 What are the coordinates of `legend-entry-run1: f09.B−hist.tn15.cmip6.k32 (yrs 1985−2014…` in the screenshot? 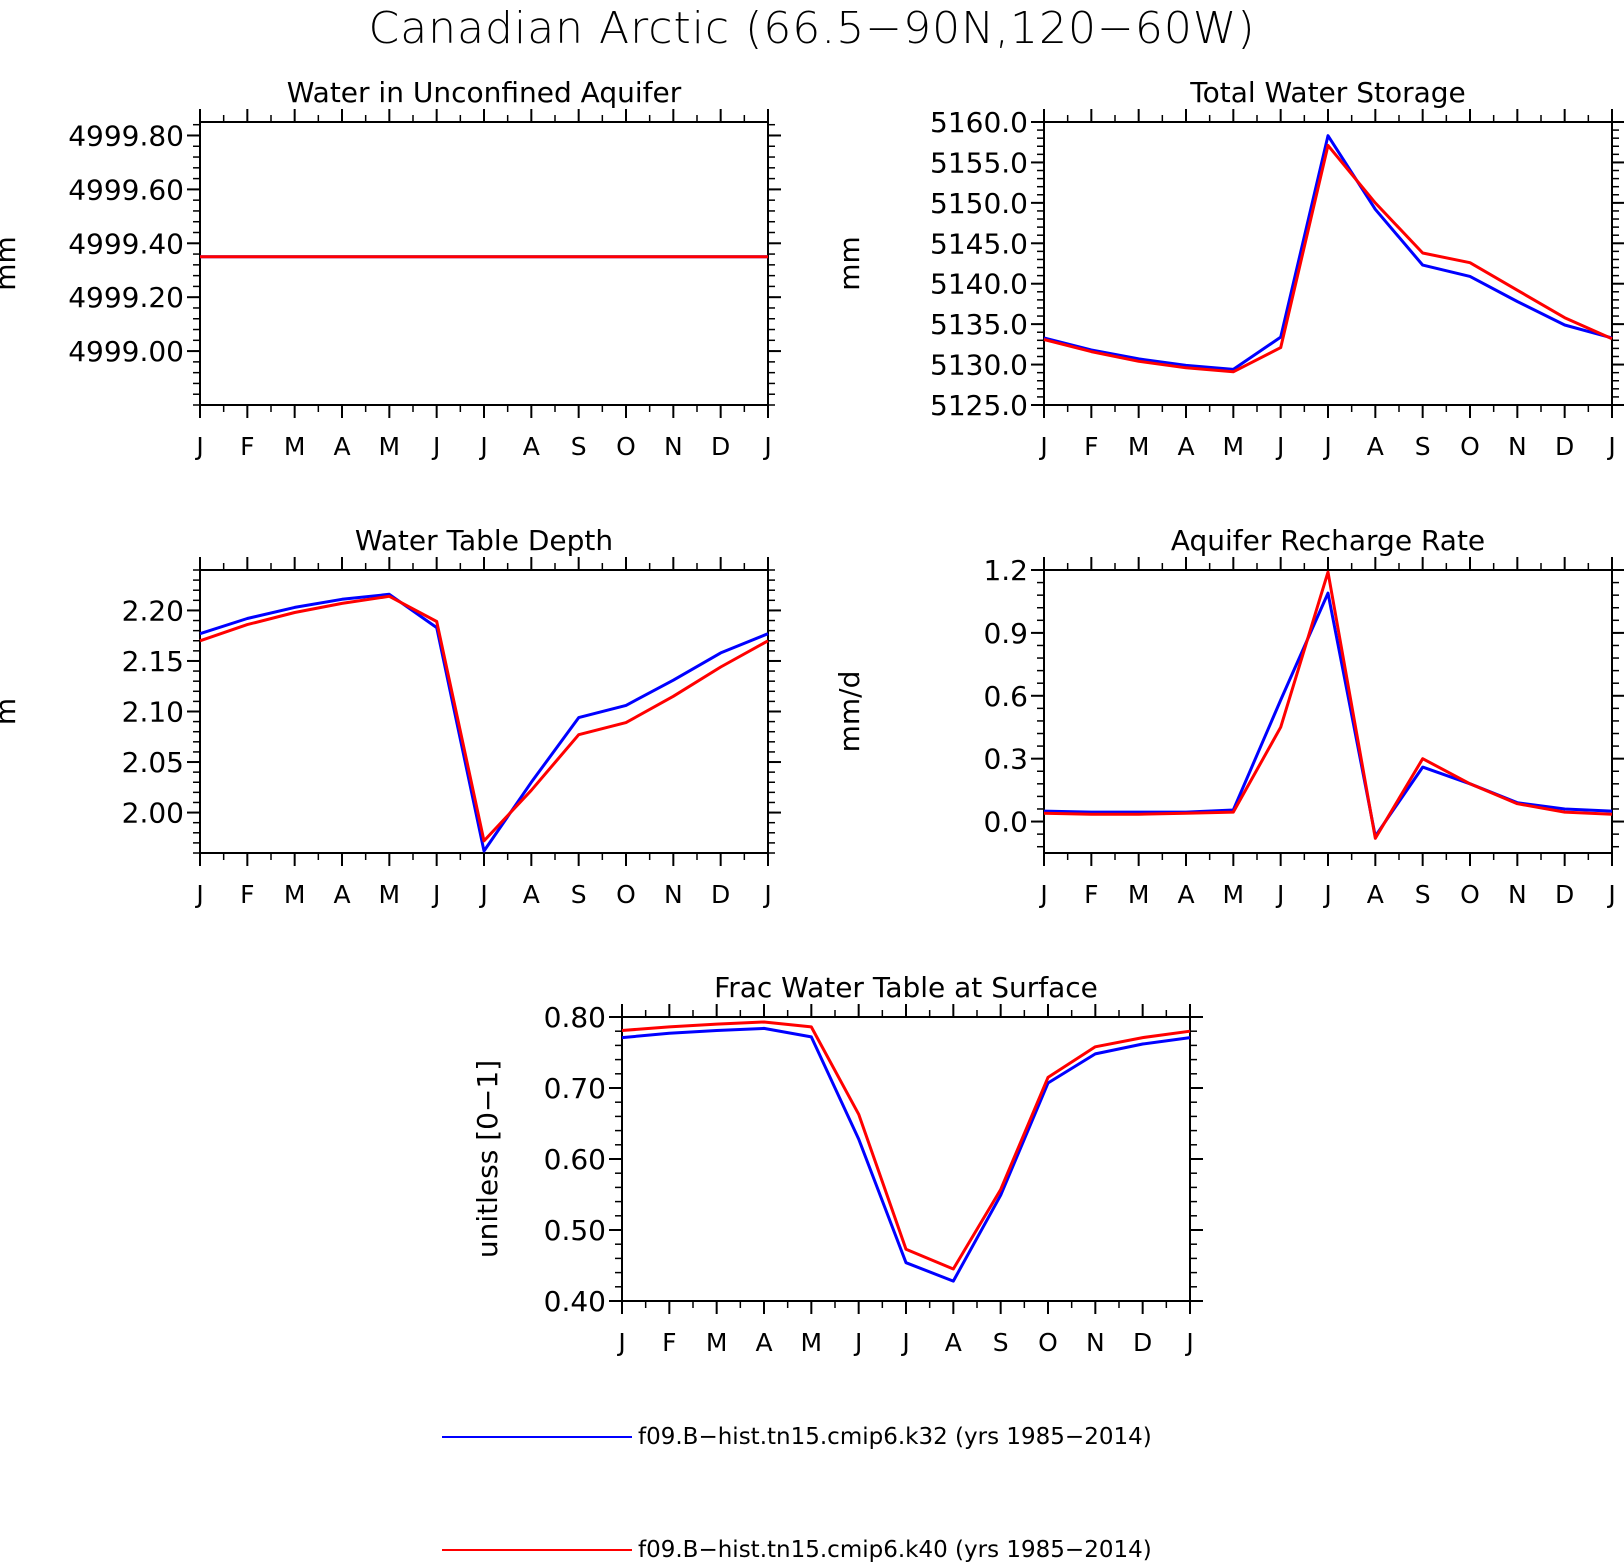 It's located at (822, 1437).